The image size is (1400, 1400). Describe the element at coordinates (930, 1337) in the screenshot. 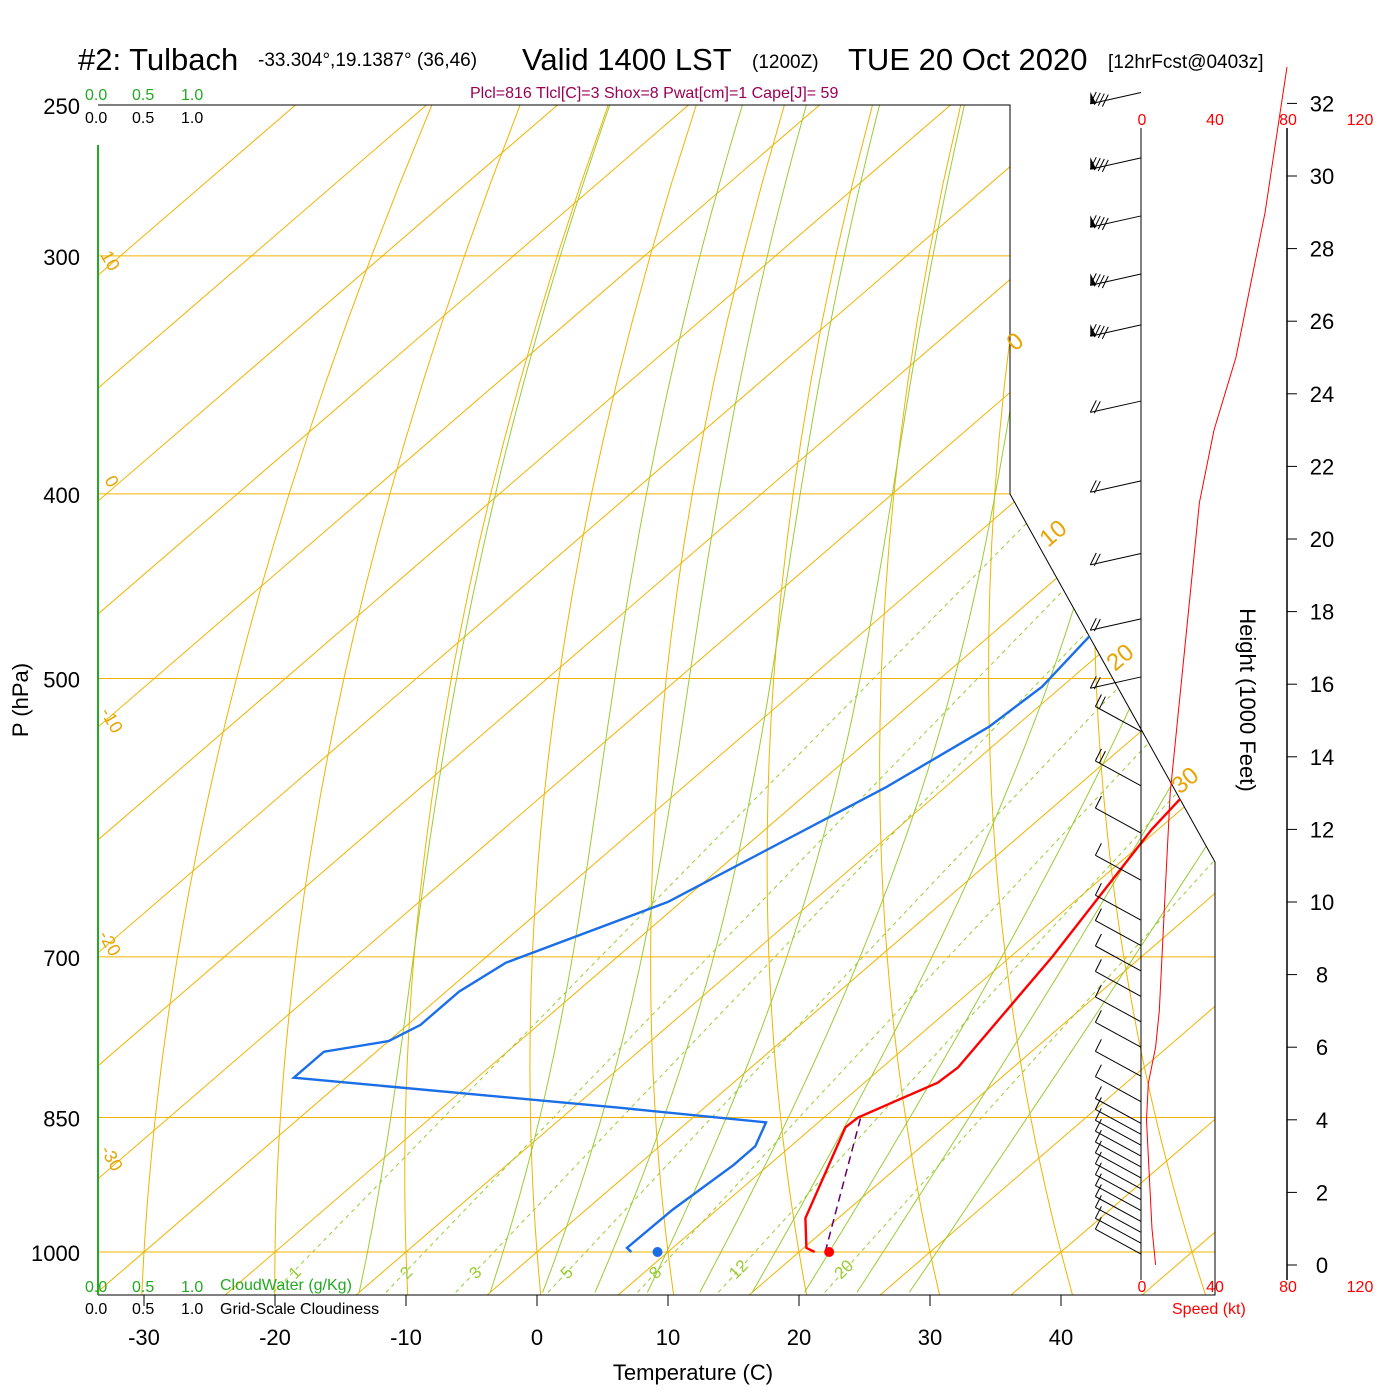

I see `temperature-tick-label: 30` at that location.